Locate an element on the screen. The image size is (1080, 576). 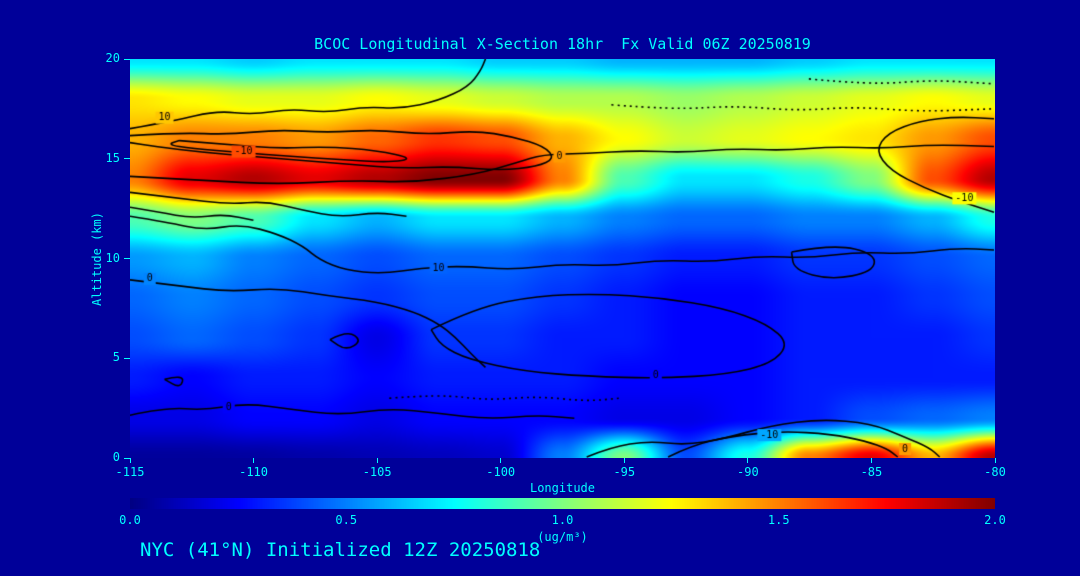
colorbar-tick-label: 2.0 is located at coordinates (995, 520).